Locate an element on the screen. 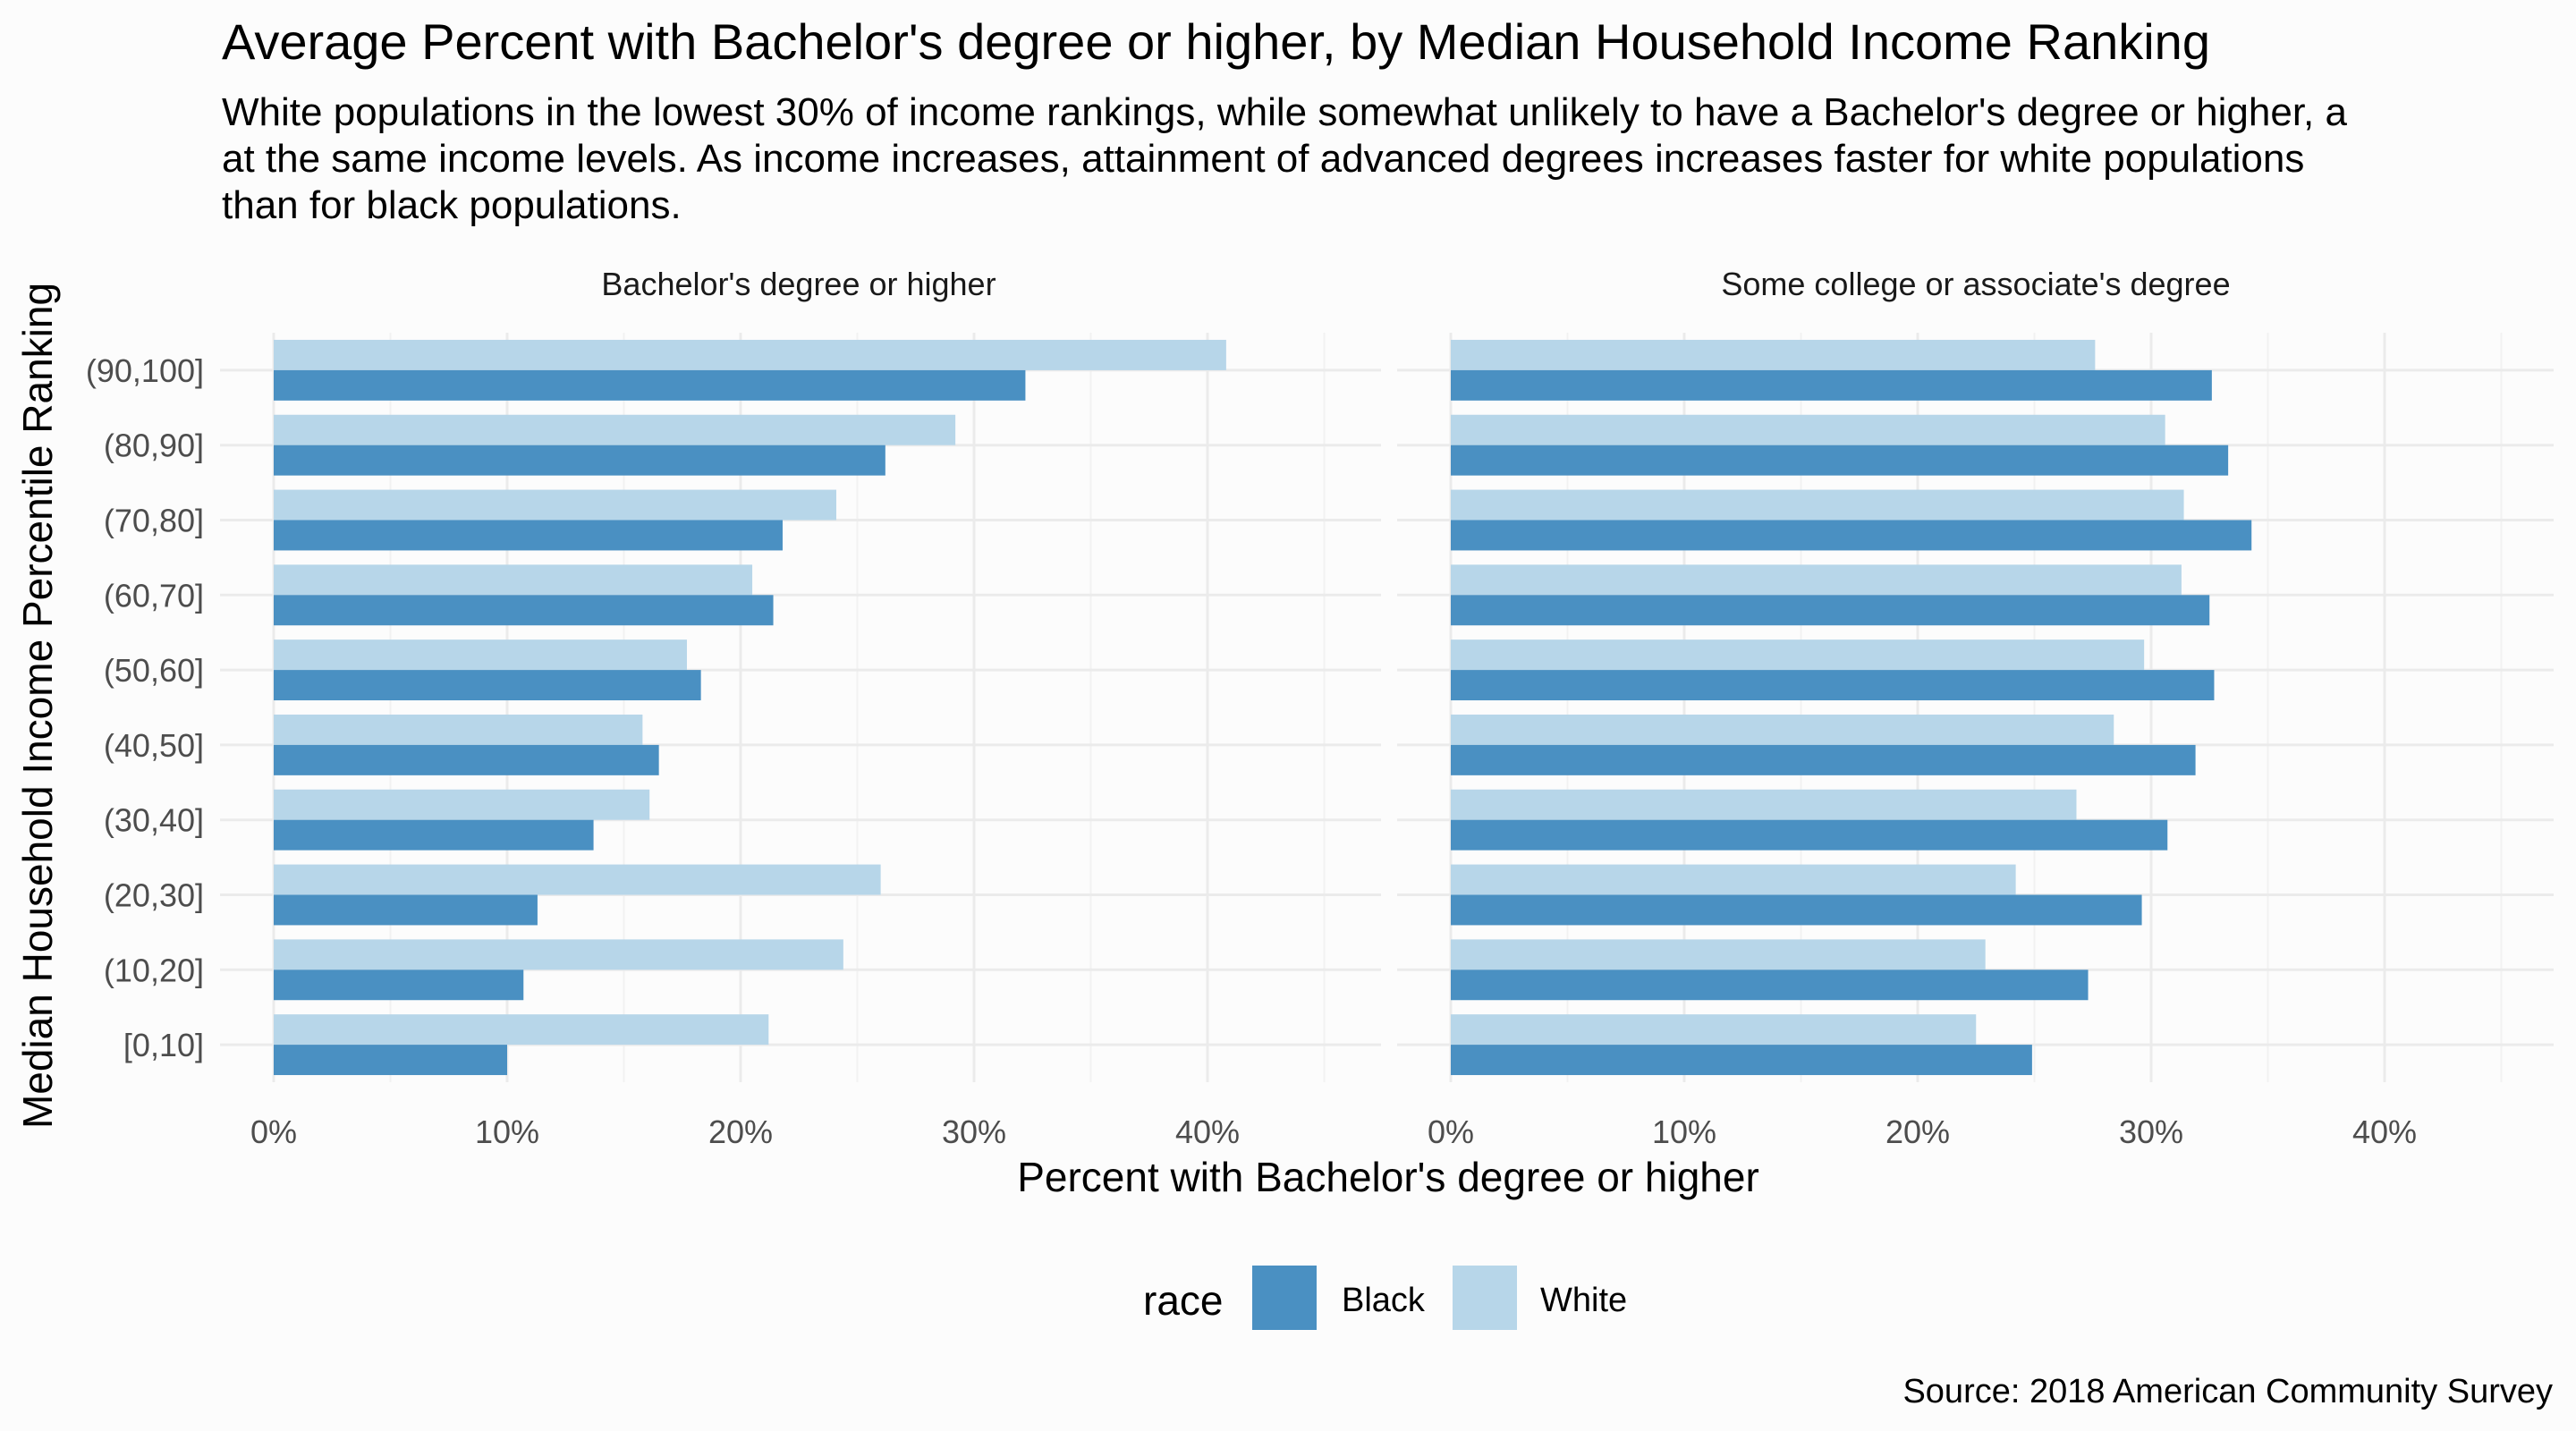 Image resolution: width=2576 pixels, height=1431 pixels. y-tick-label: (40,50] is located at coordinates (154, 746).